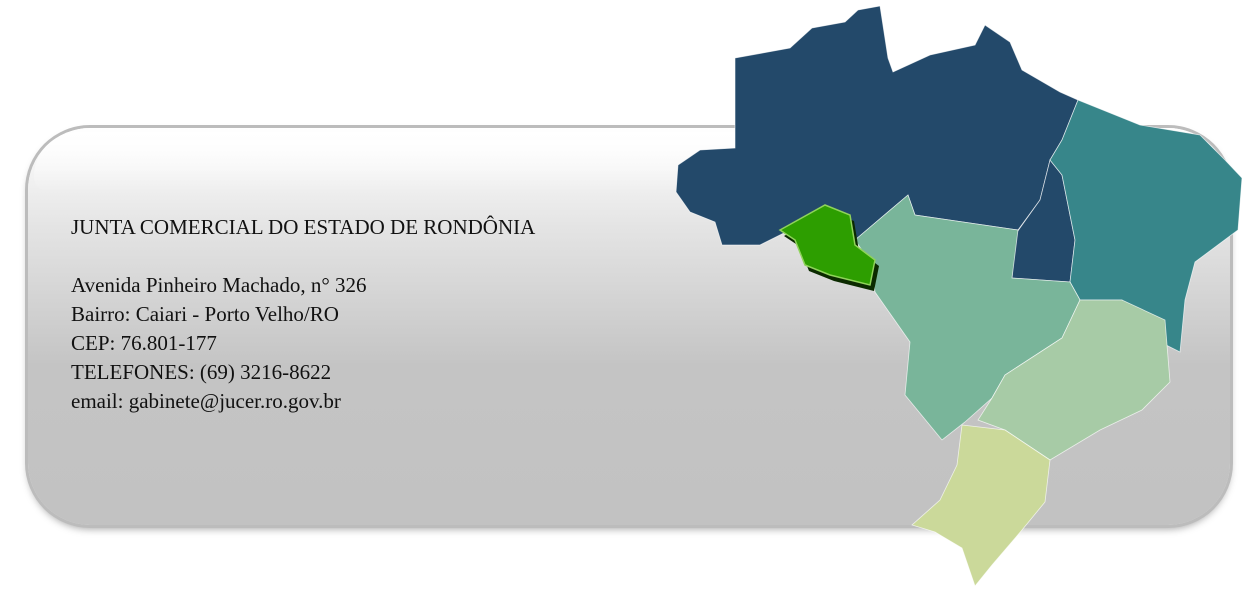  What do you see at coordinates (201, 372) in the screenshot?
I see `phones: TELEFONES: (69) 3216-8622` at bounding box center [201, 372].